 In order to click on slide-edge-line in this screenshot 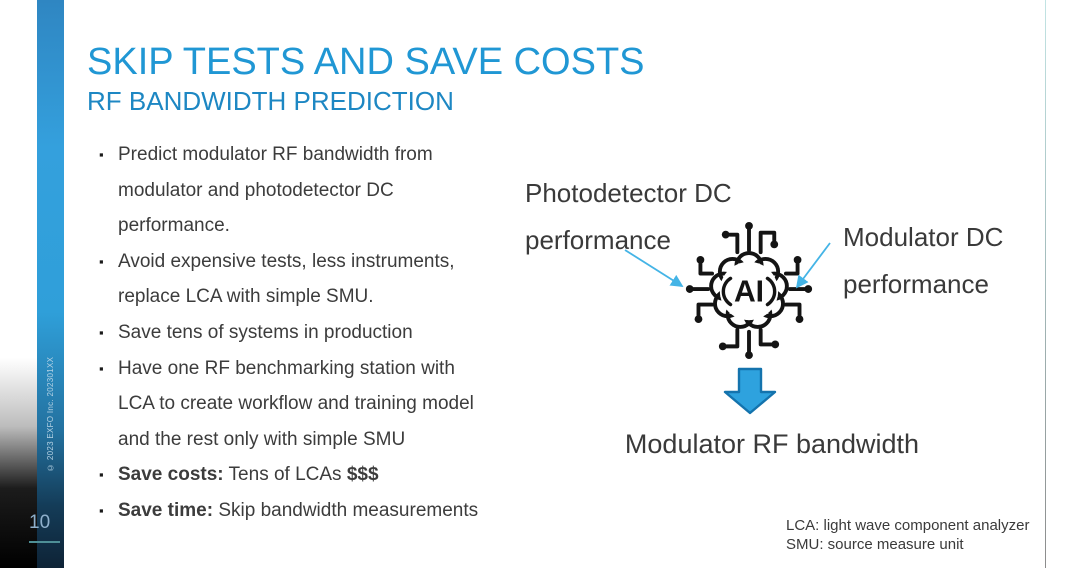, I will do `click(1045, 284)`.